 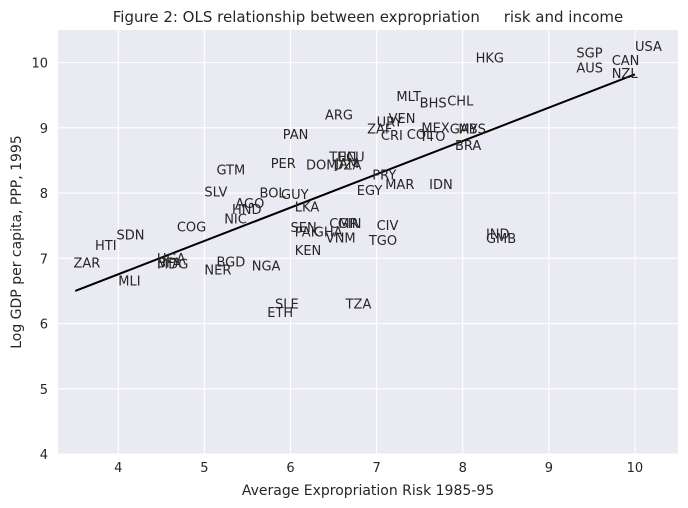 I want to click on x-tick-label: 4, so click(x=118, y=468).